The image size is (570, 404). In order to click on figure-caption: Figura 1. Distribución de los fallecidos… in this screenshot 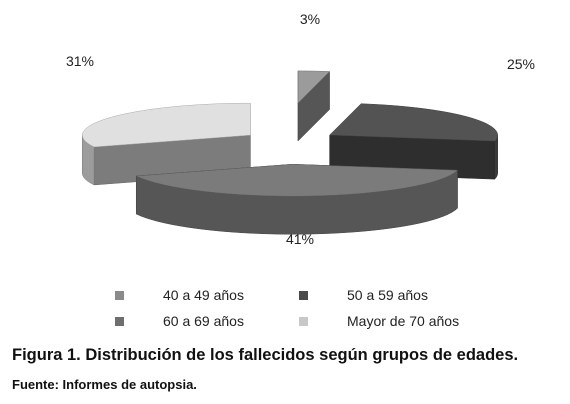, I will do `click(265, 355)`.